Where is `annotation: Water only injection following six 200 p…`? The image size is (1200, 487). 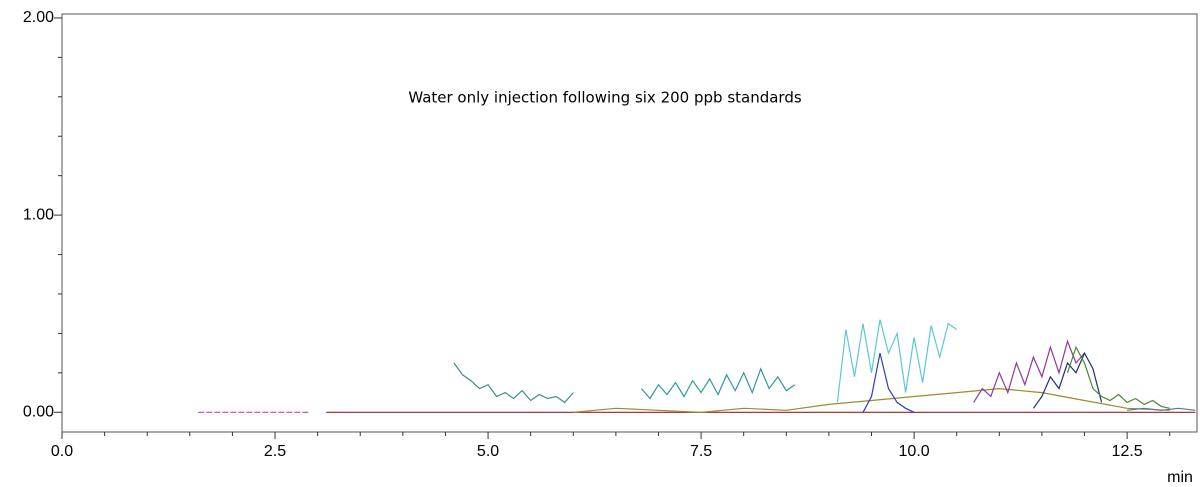 annotation: Water only injection following six 200 p… is located at coordinates (605, 98).